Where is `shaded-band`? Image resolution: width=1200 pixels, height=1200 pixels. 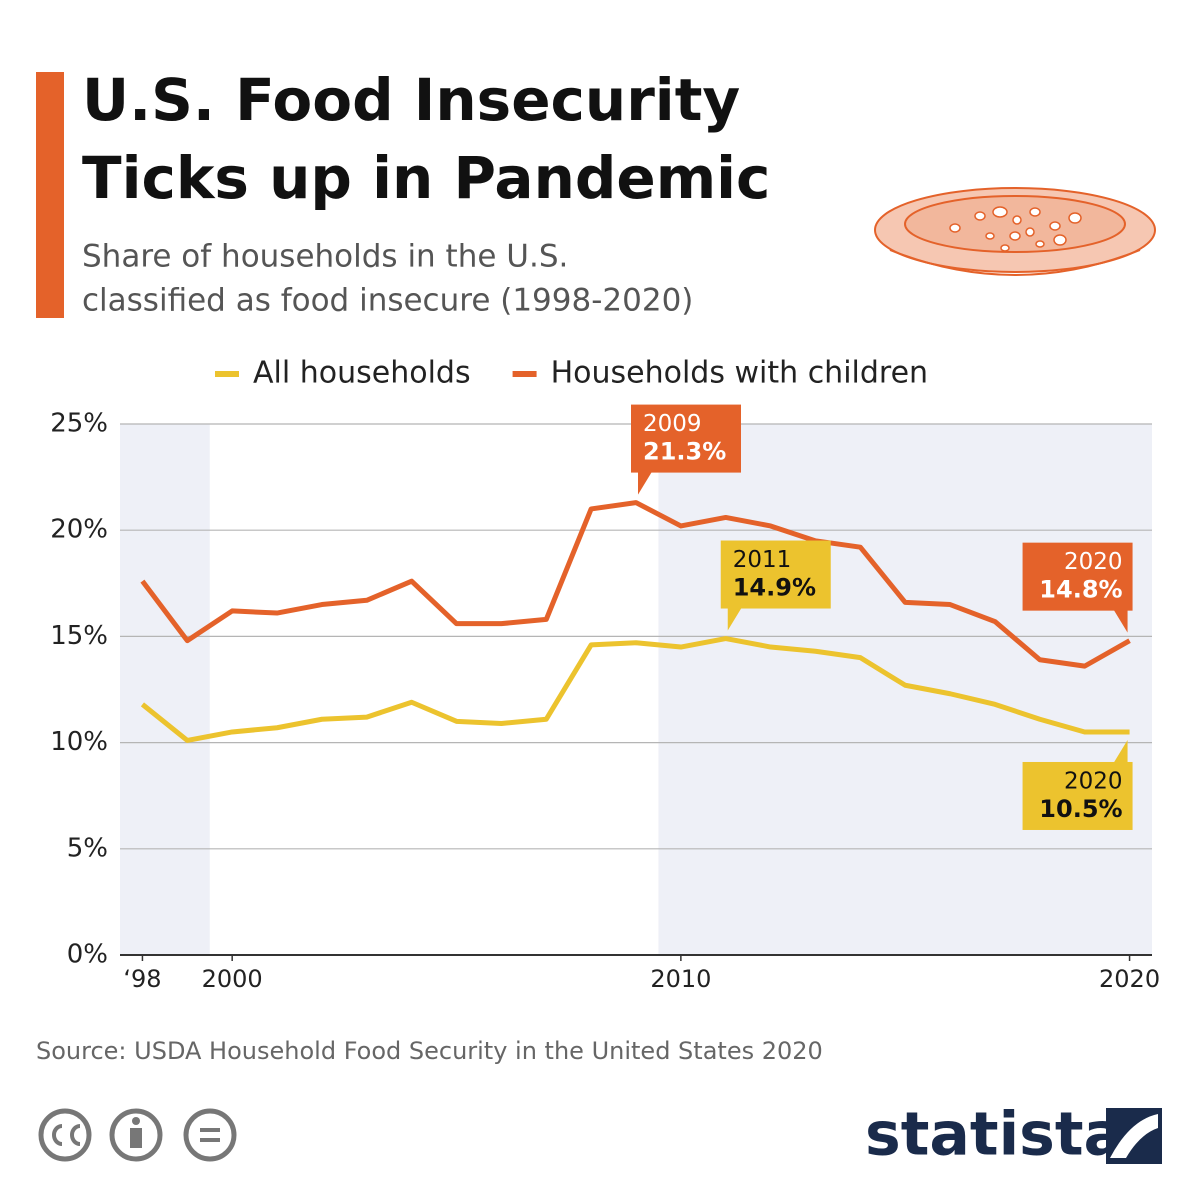 shaded-band is located at coordinates (165, 689).